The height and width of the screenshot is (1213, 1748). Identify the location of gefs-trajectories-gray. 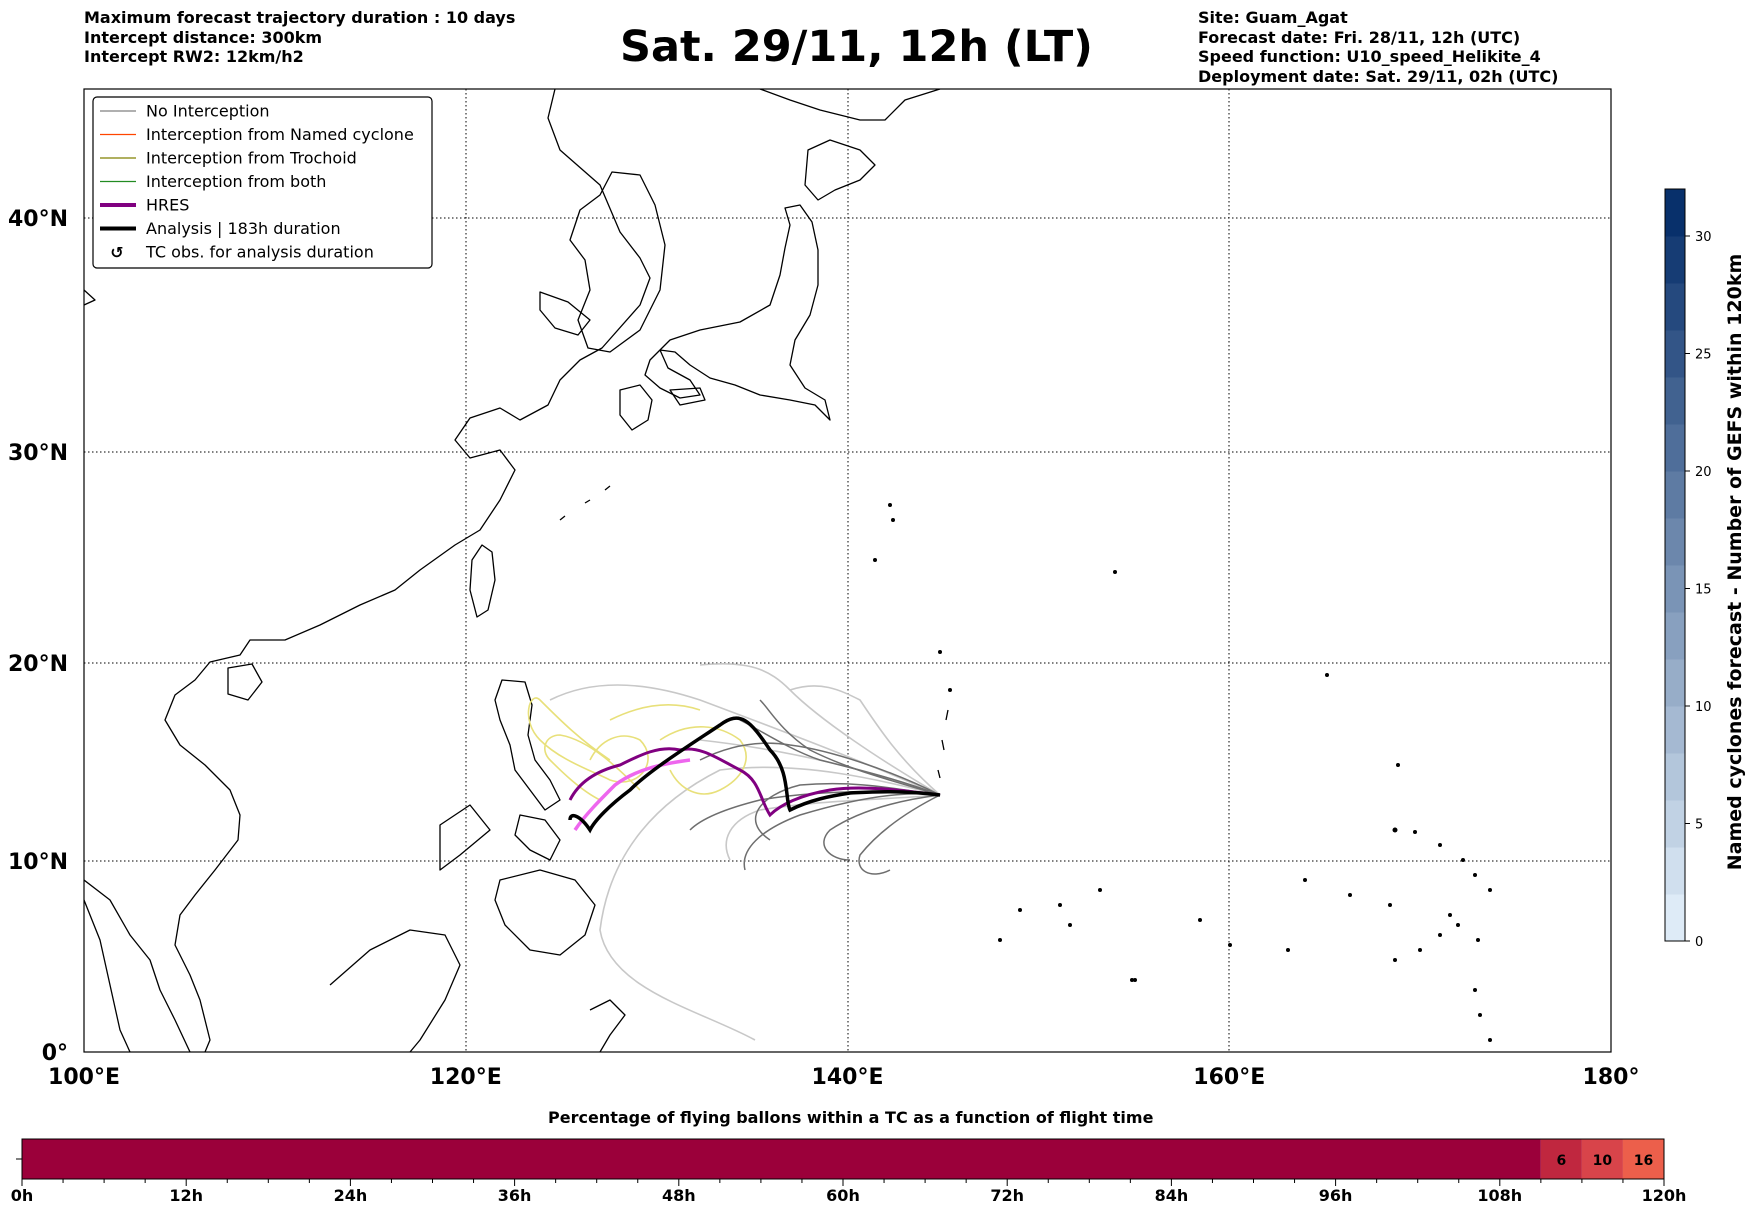
(815, 787).